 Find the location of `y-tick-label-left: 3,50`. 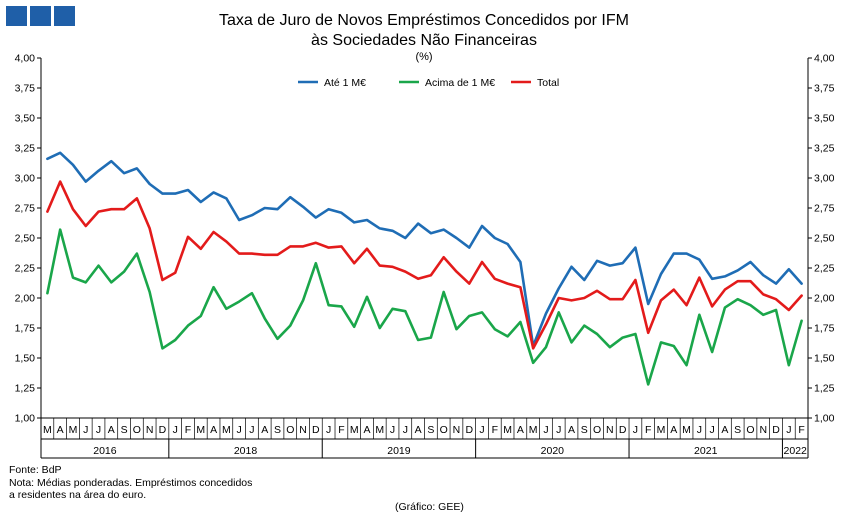

y-tick-label-left: 3,50 is located at coordinates (25, 119).